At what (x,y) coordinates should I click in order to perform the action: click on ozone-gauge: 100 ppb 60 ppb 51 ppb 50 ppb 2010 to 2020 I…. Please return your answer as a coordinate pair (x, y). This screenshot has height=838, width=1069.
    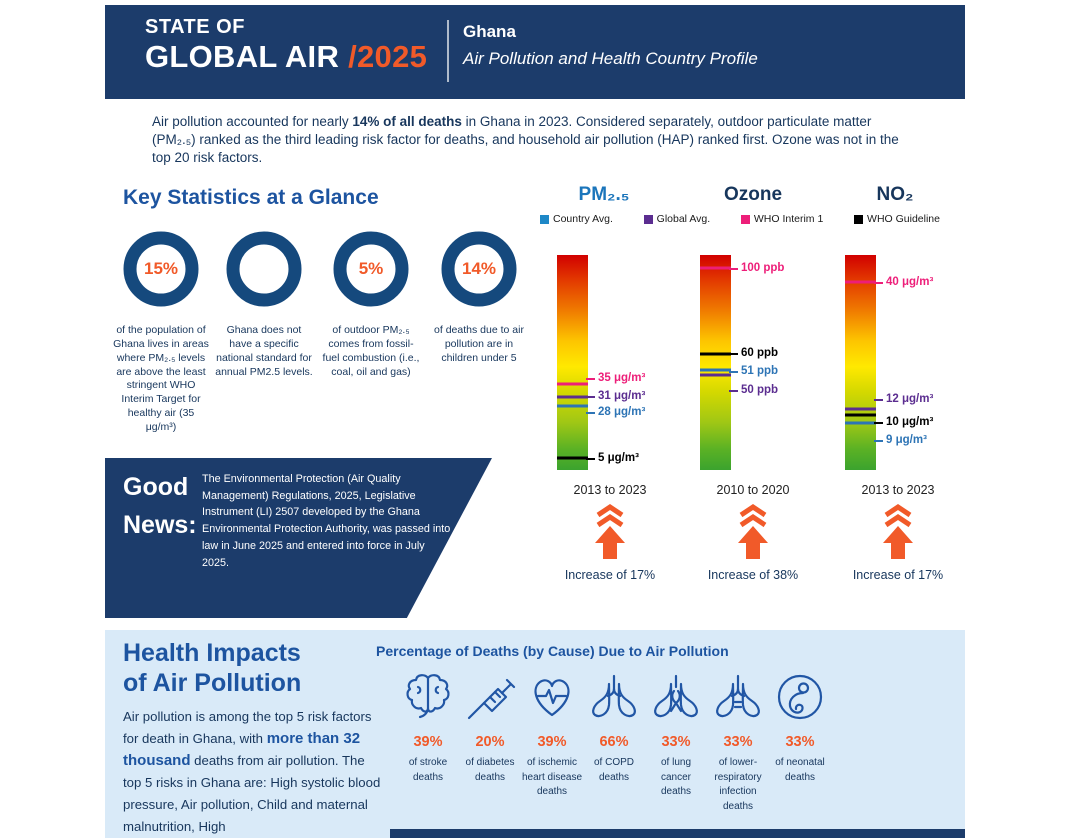
    Looking at the image, I should click on (753, 425).